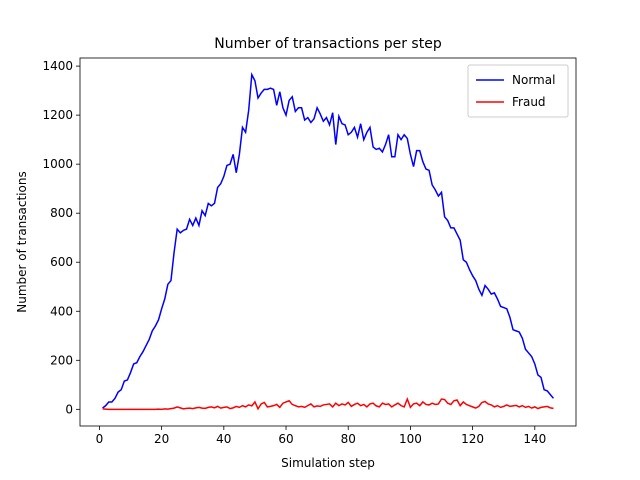 This screenshot has height=480, width=640. What do you see at coordinates (348, 439) in the screenshot?
I see `x-tick-label: 80` at bounding box center [348, 439].